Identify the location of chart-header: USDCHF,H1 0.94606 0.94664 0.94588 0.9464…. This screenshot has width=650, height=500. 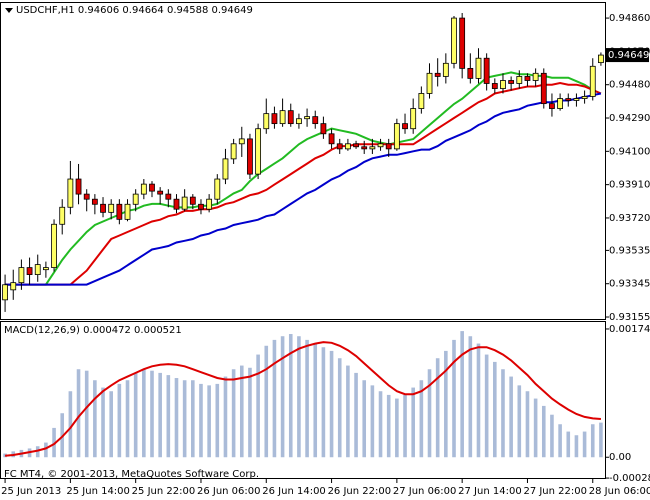
(134, 10).